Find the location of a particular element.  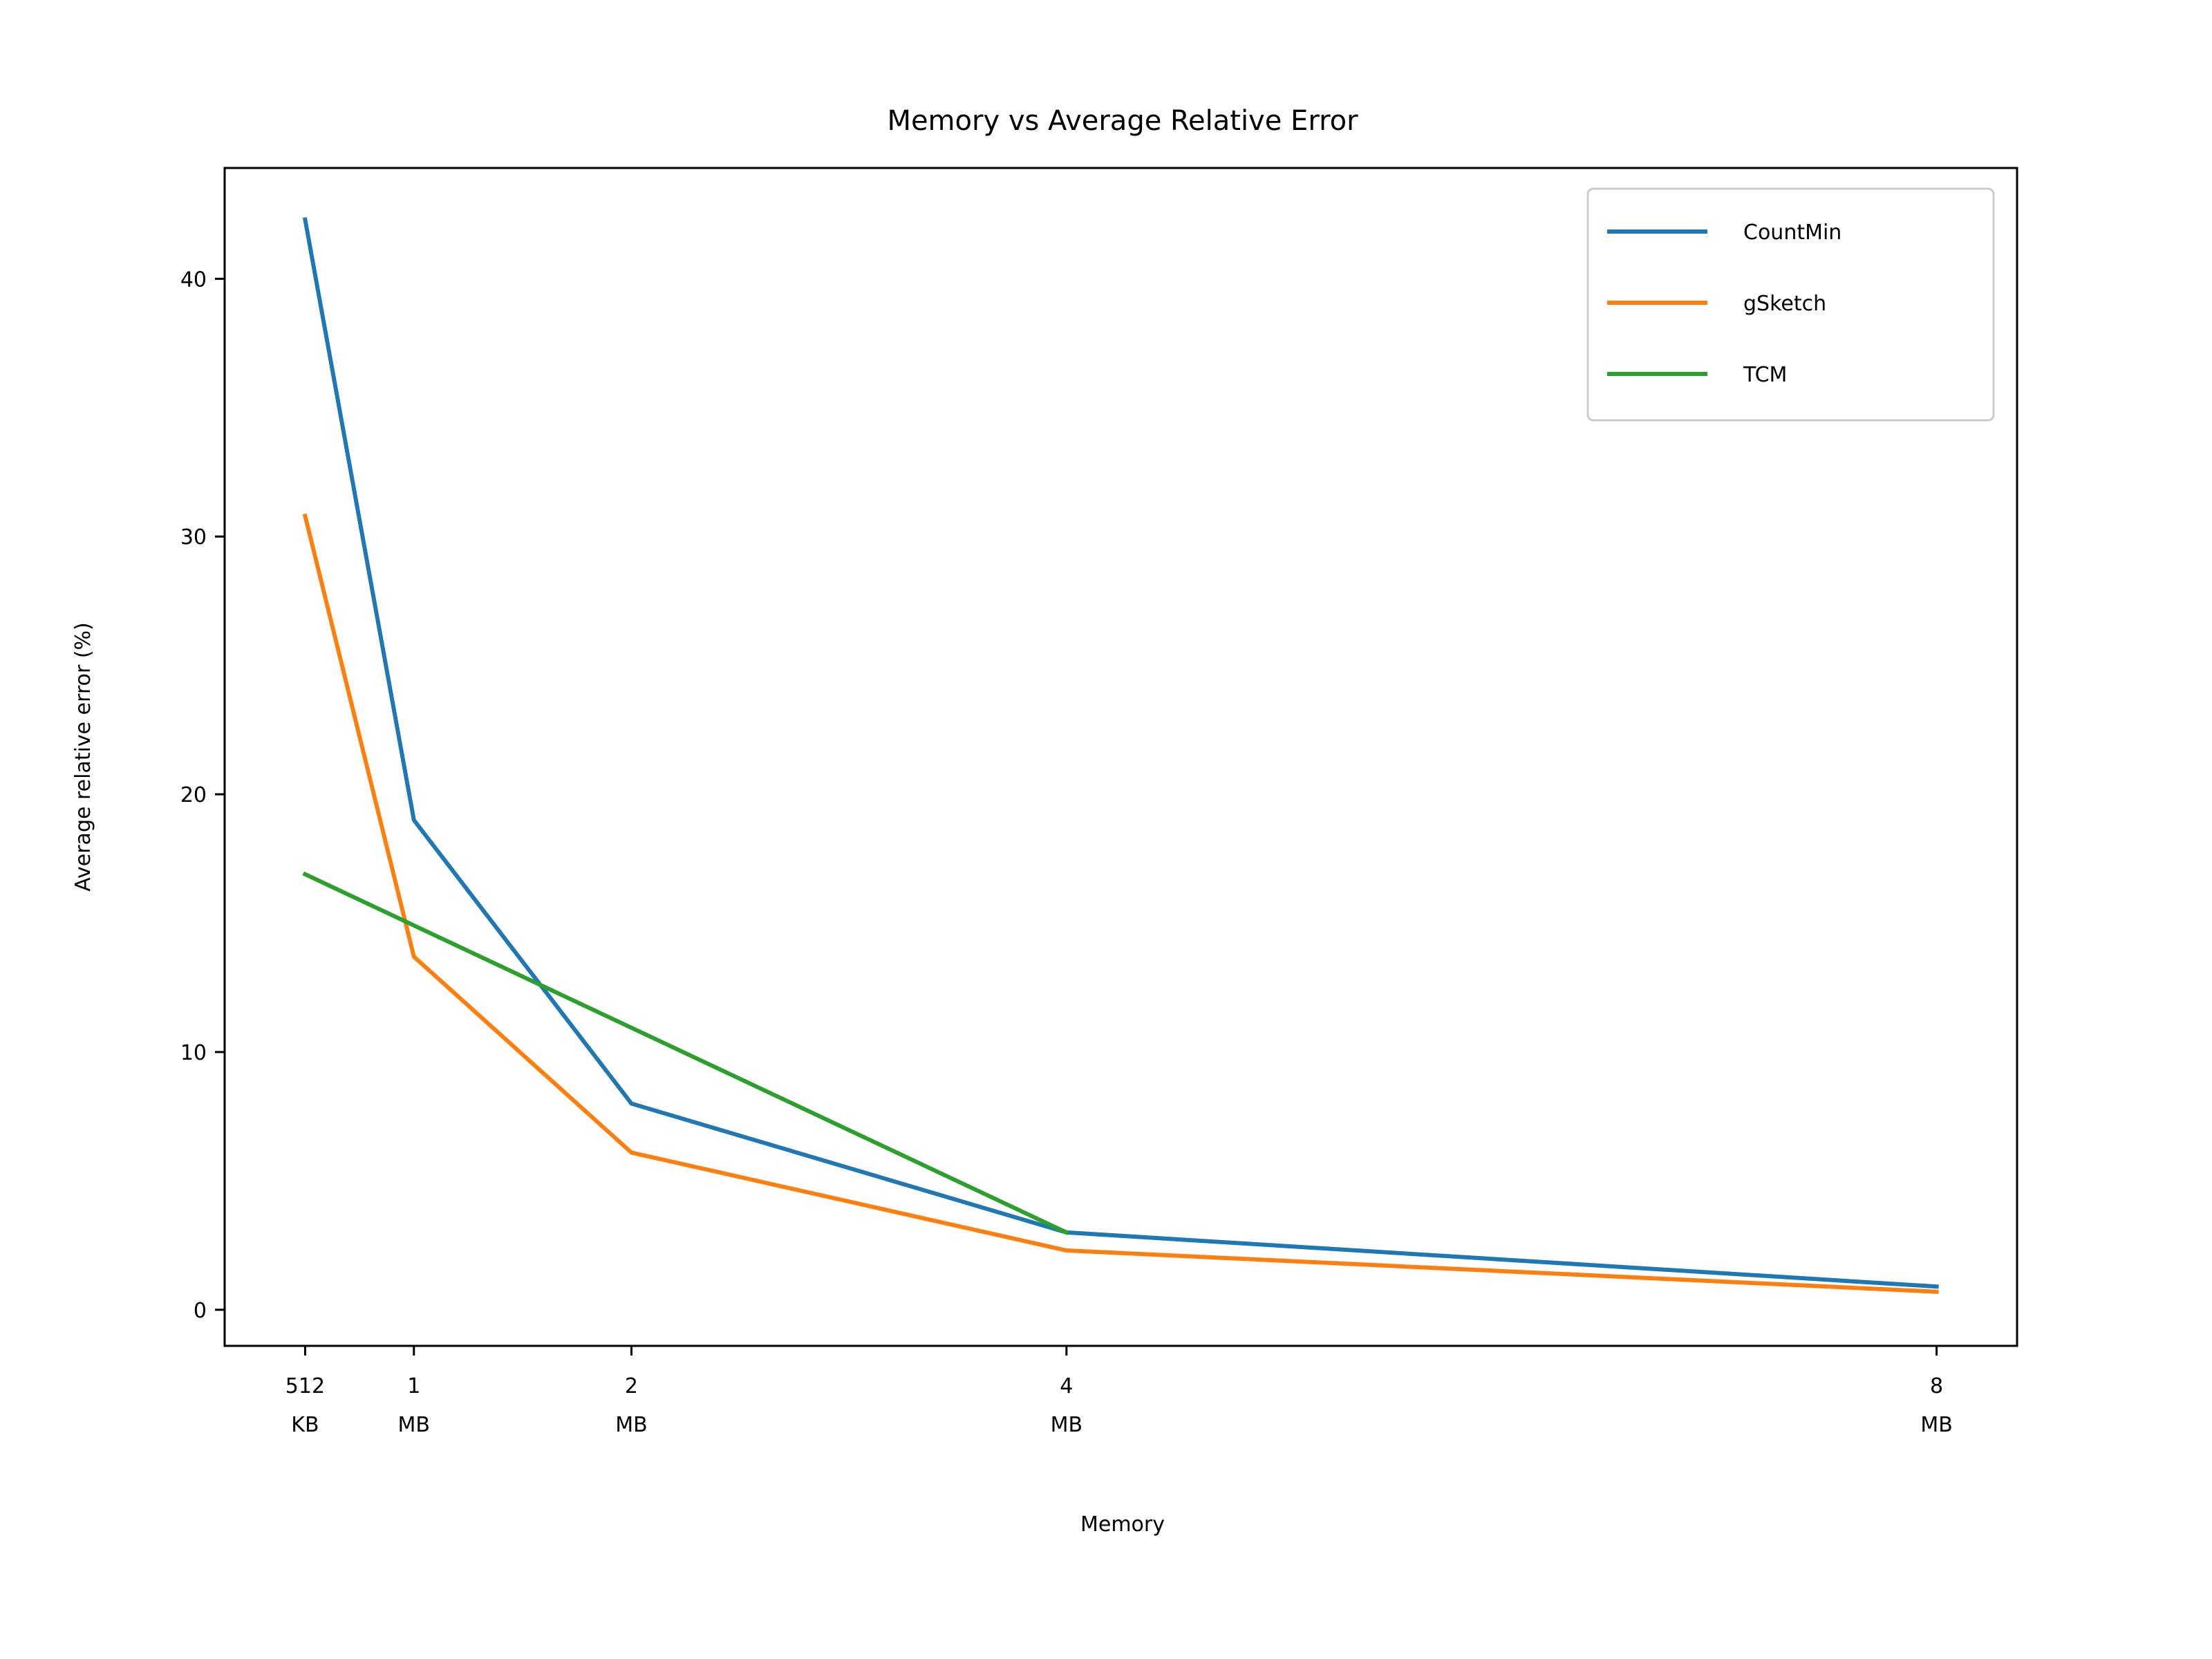

y-axis: 0 10 20 30 40 is located at coordinates (202, 796).